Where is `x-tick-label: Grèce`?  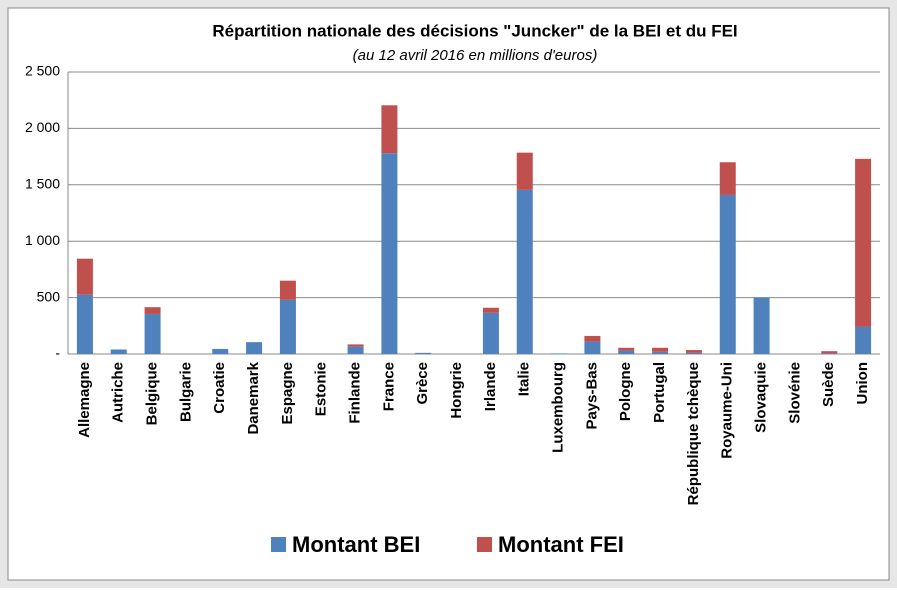 x-tick-label: Grèce is located at coordinates (422, 383).